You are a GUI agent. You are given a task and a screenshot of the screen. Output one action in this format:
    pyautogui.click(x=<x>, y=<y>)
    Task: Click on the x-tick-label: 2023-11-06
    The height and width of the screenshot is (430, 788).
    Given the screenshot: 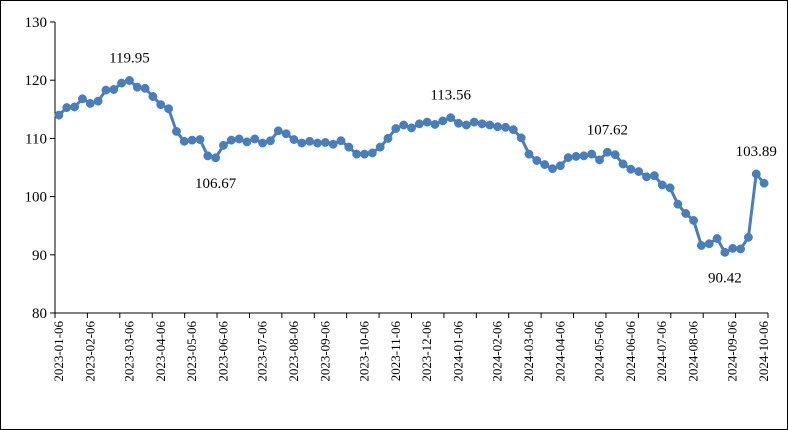 What is the action you would take?
    pyautogui.click(x=395, y=351)
    